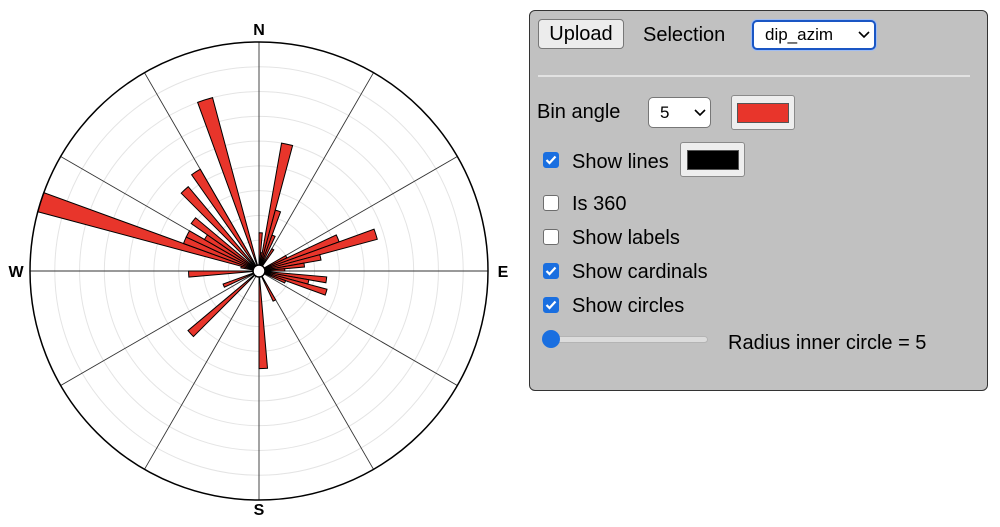 Image resolution: width=1000 pixels, height=527 pixels. What do you see at coordinates (628, 306) in the screenshot?
I see `show-circles-label: Show circles` at bounding box center [628, 306].